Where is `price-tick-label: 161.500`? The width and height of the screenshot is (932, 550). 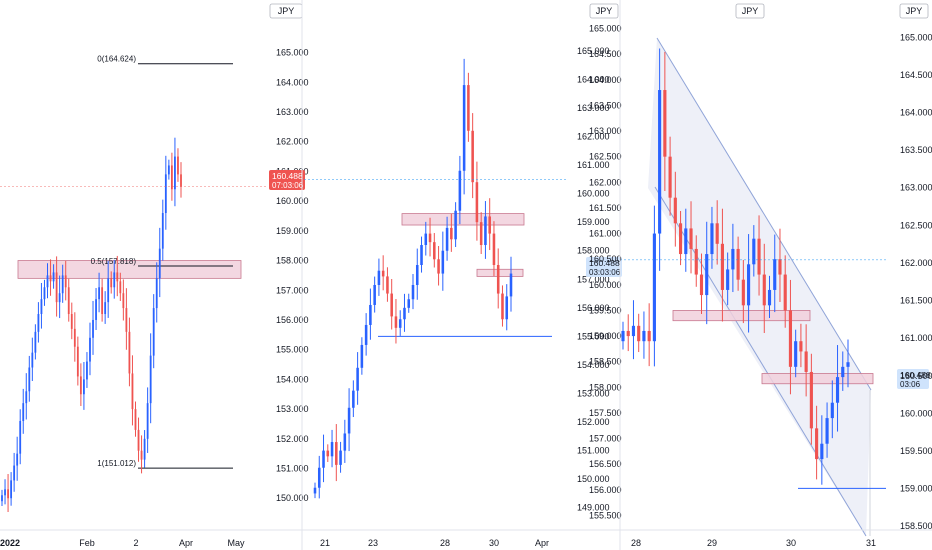 price-tick-label: 161.500 is located at coordinates (605, 208).